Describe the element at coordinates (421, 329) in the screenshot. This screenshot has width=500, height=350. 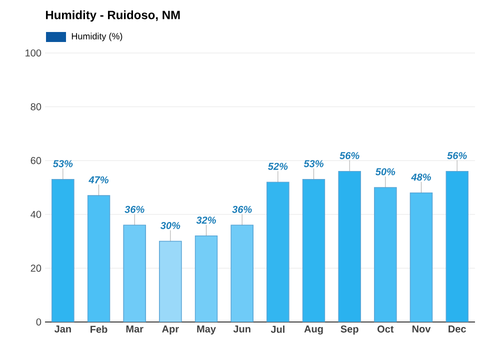
I see `x-tick-label: Nov` at that location.